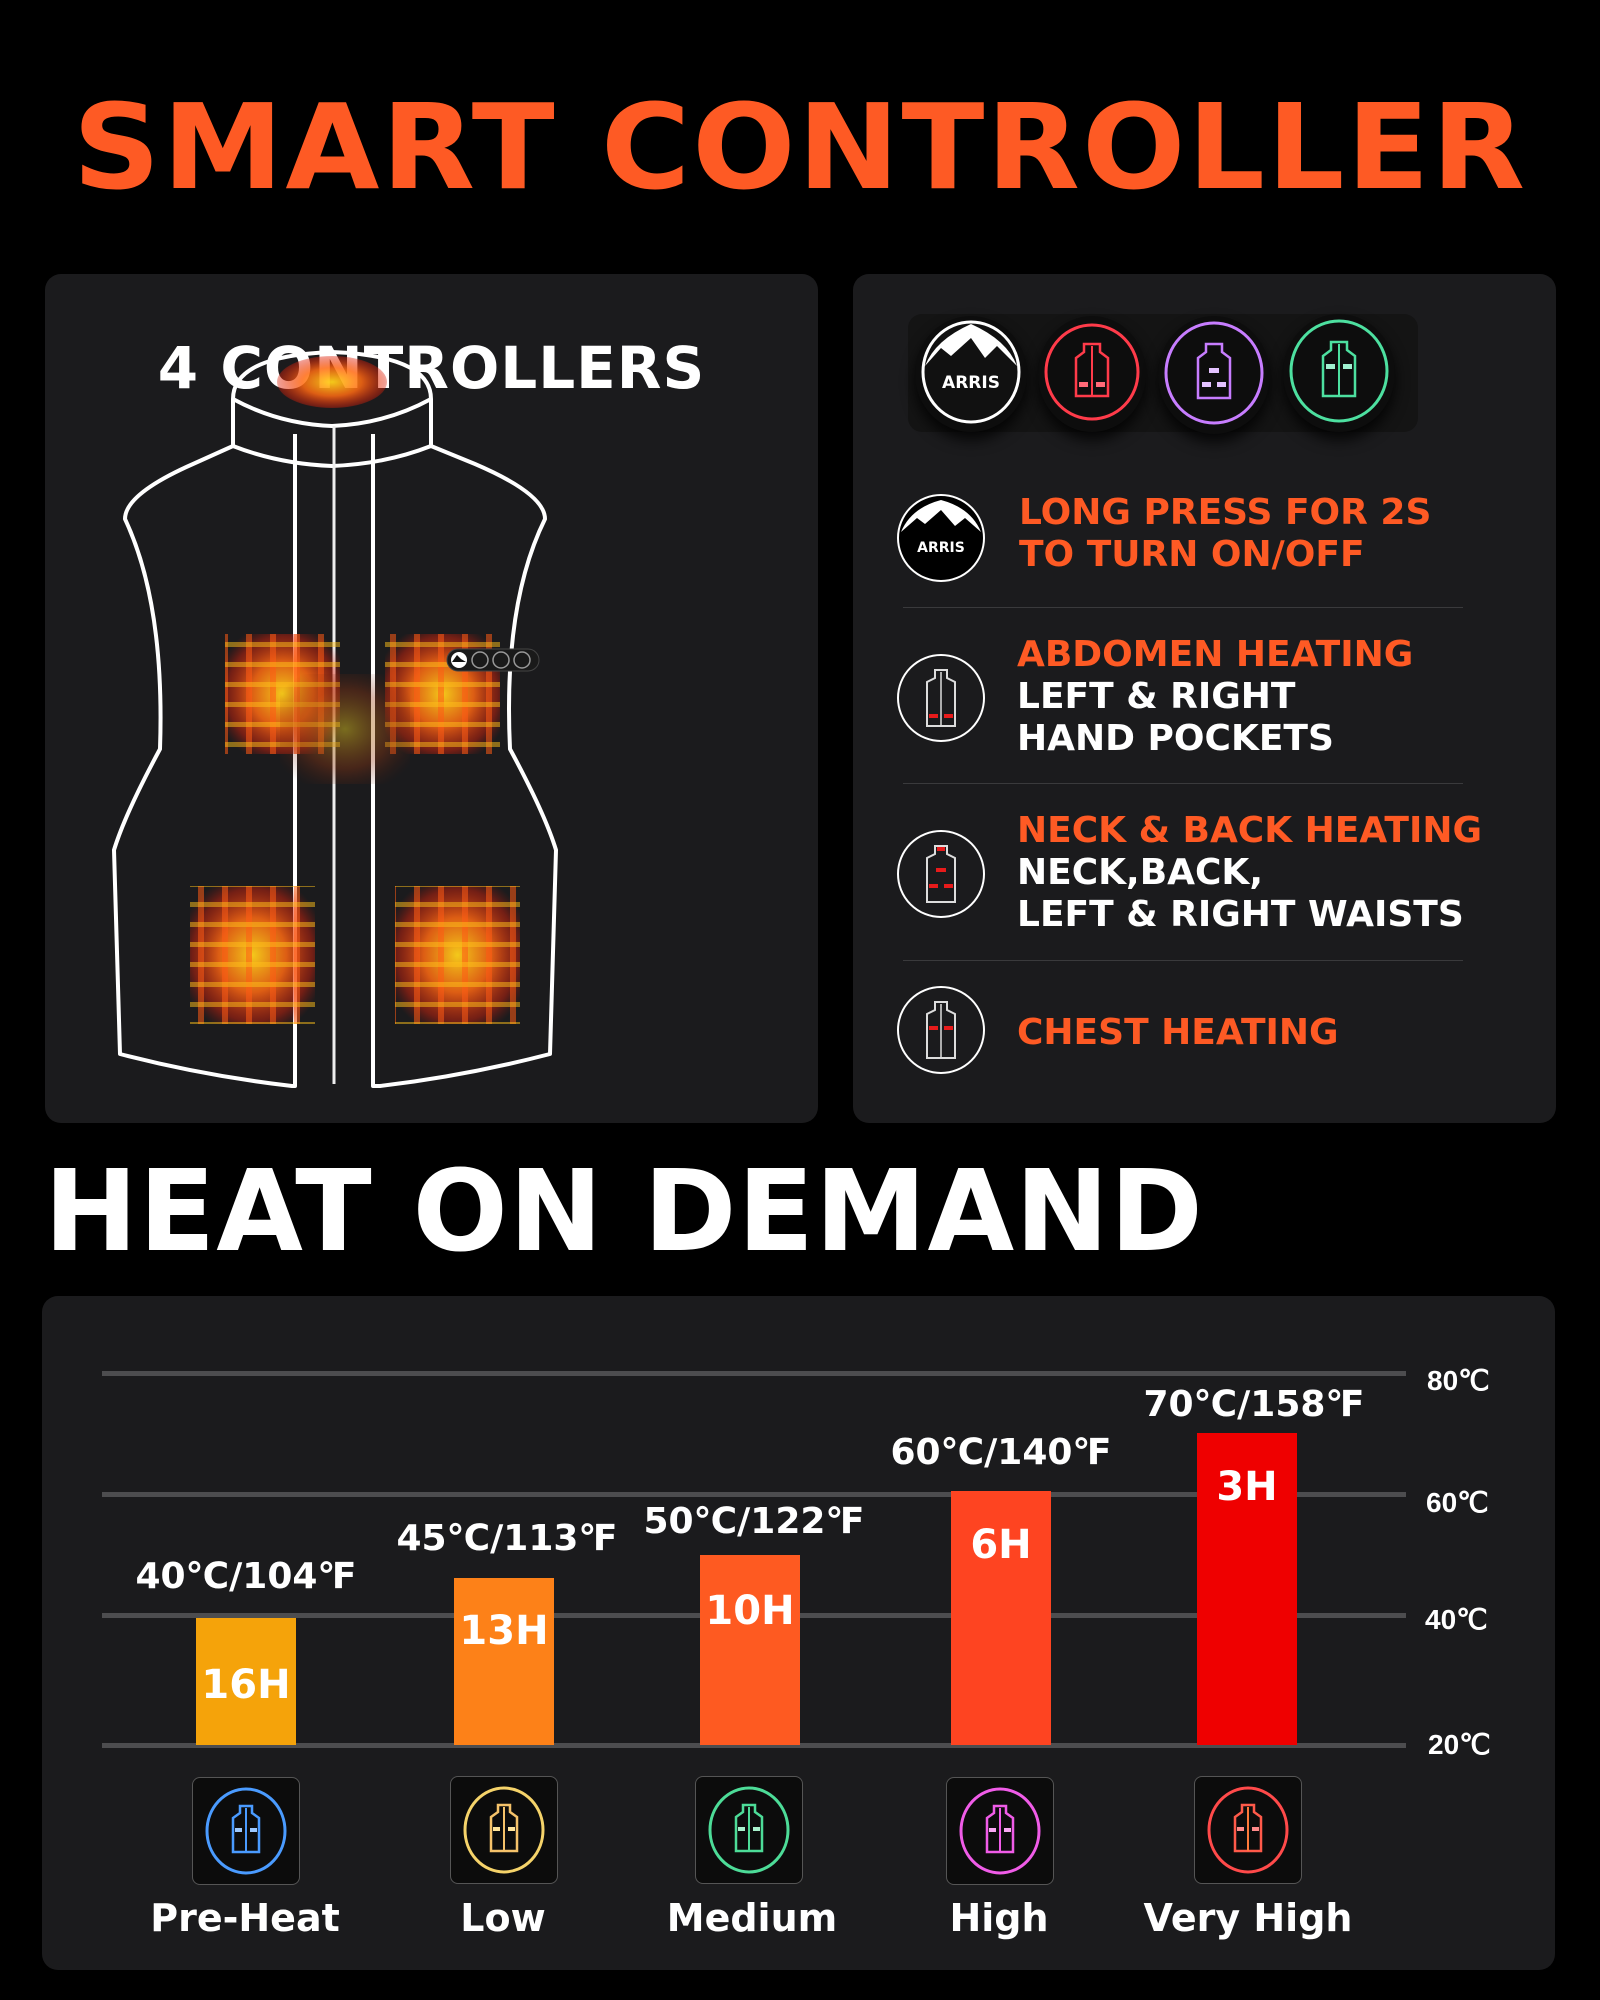  Describe the element at coordinates (1225, 512) in the screenshot. I see `feature-title-power: LONG PRESS FOR 2S` at that location.